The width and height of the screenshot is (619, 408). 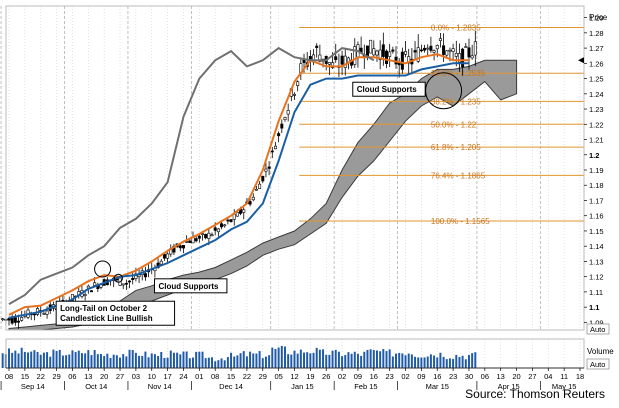 I want to click on annotation-text: Long-Tail on October 2, so click(x=104, y=308).